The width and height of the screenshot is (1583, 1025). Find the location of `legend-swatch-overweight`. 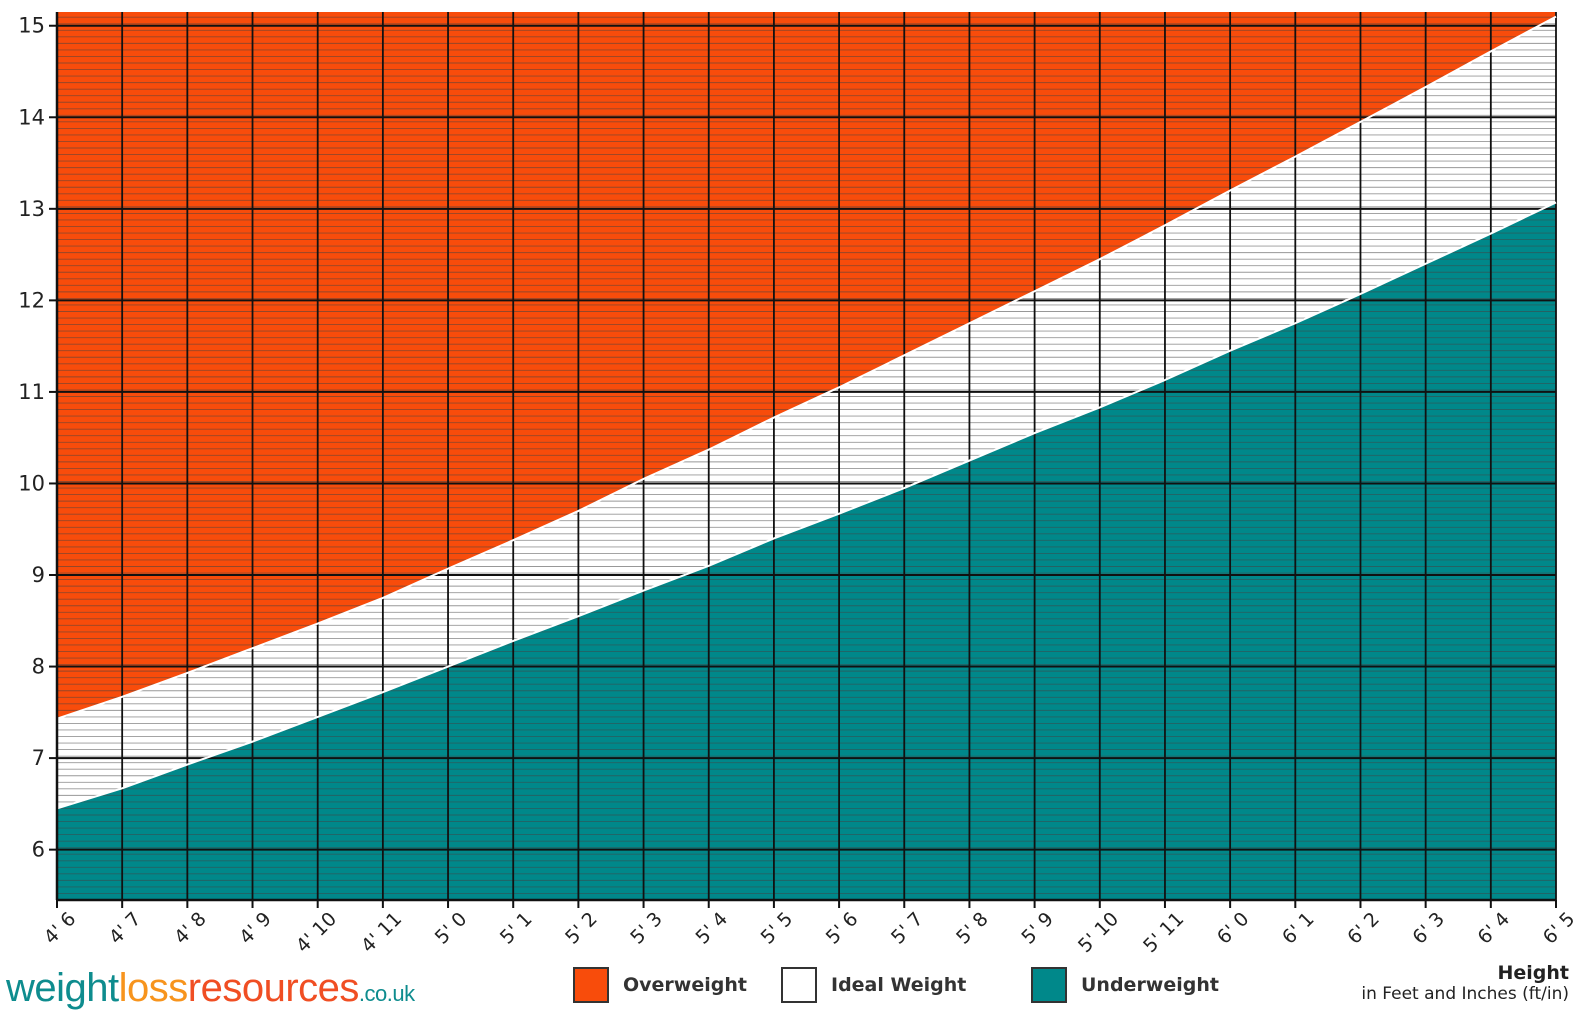

legend-swatch-overweight is located at coordinates (591, 985).